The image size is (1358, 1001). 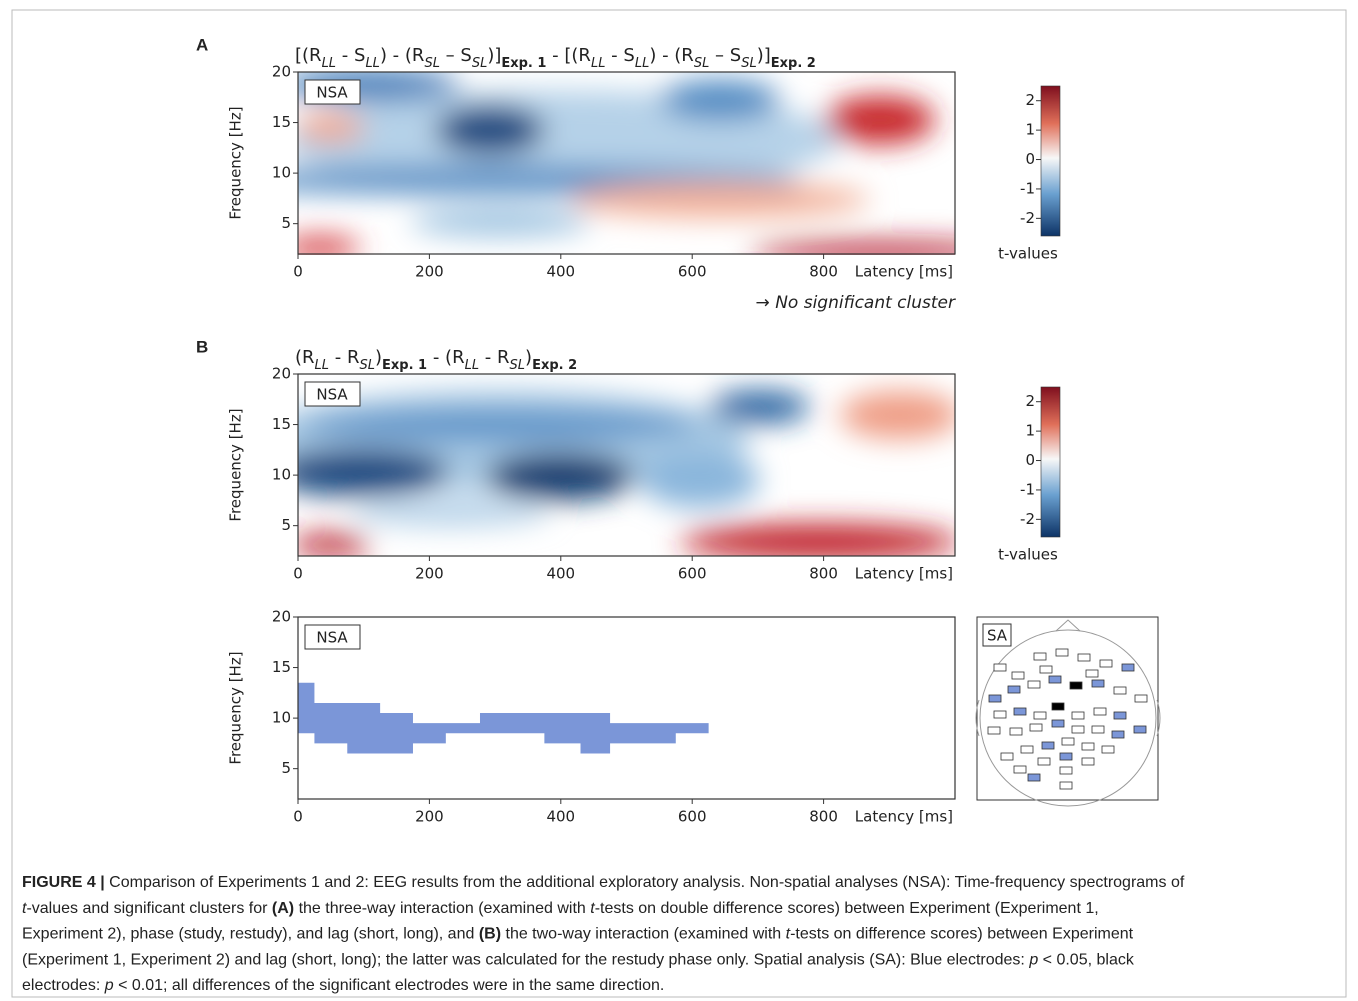 What do you see at coordinates (281, 718) in the screenshot?
I see `y-tick-label: 10` at bounding box center [281, 718].